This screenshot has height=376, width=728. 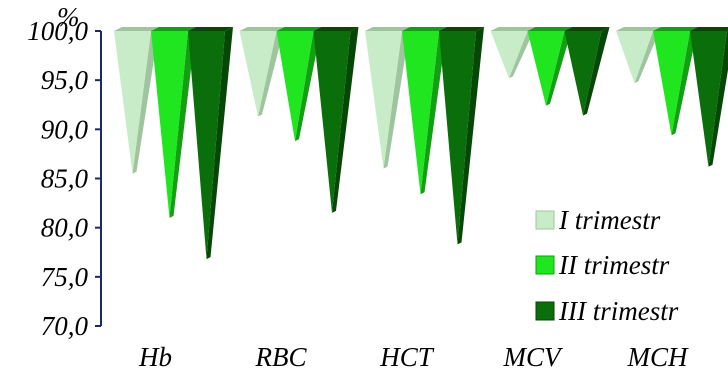 What do you see at coordinates (155, 357) in the screenshot?
I see `category-label: Hb` at bounding box center [155, 357].